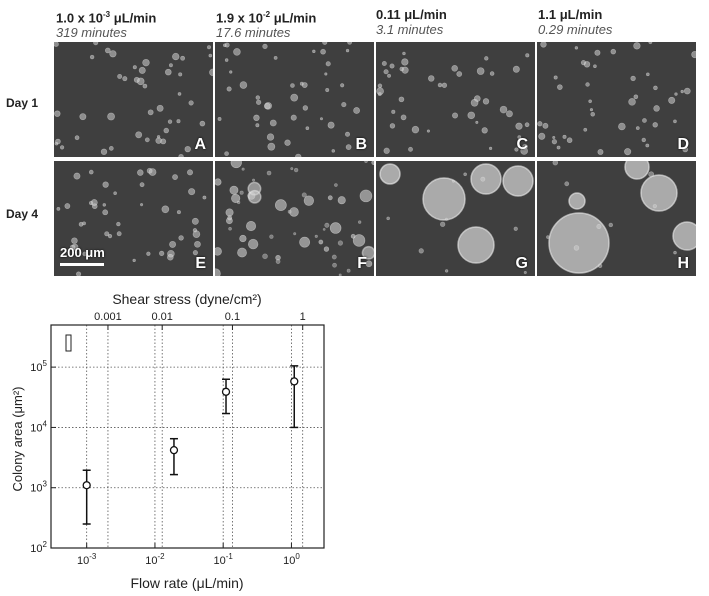  I want to click on duration-label: 17.6 minutes, so click(253, 33).